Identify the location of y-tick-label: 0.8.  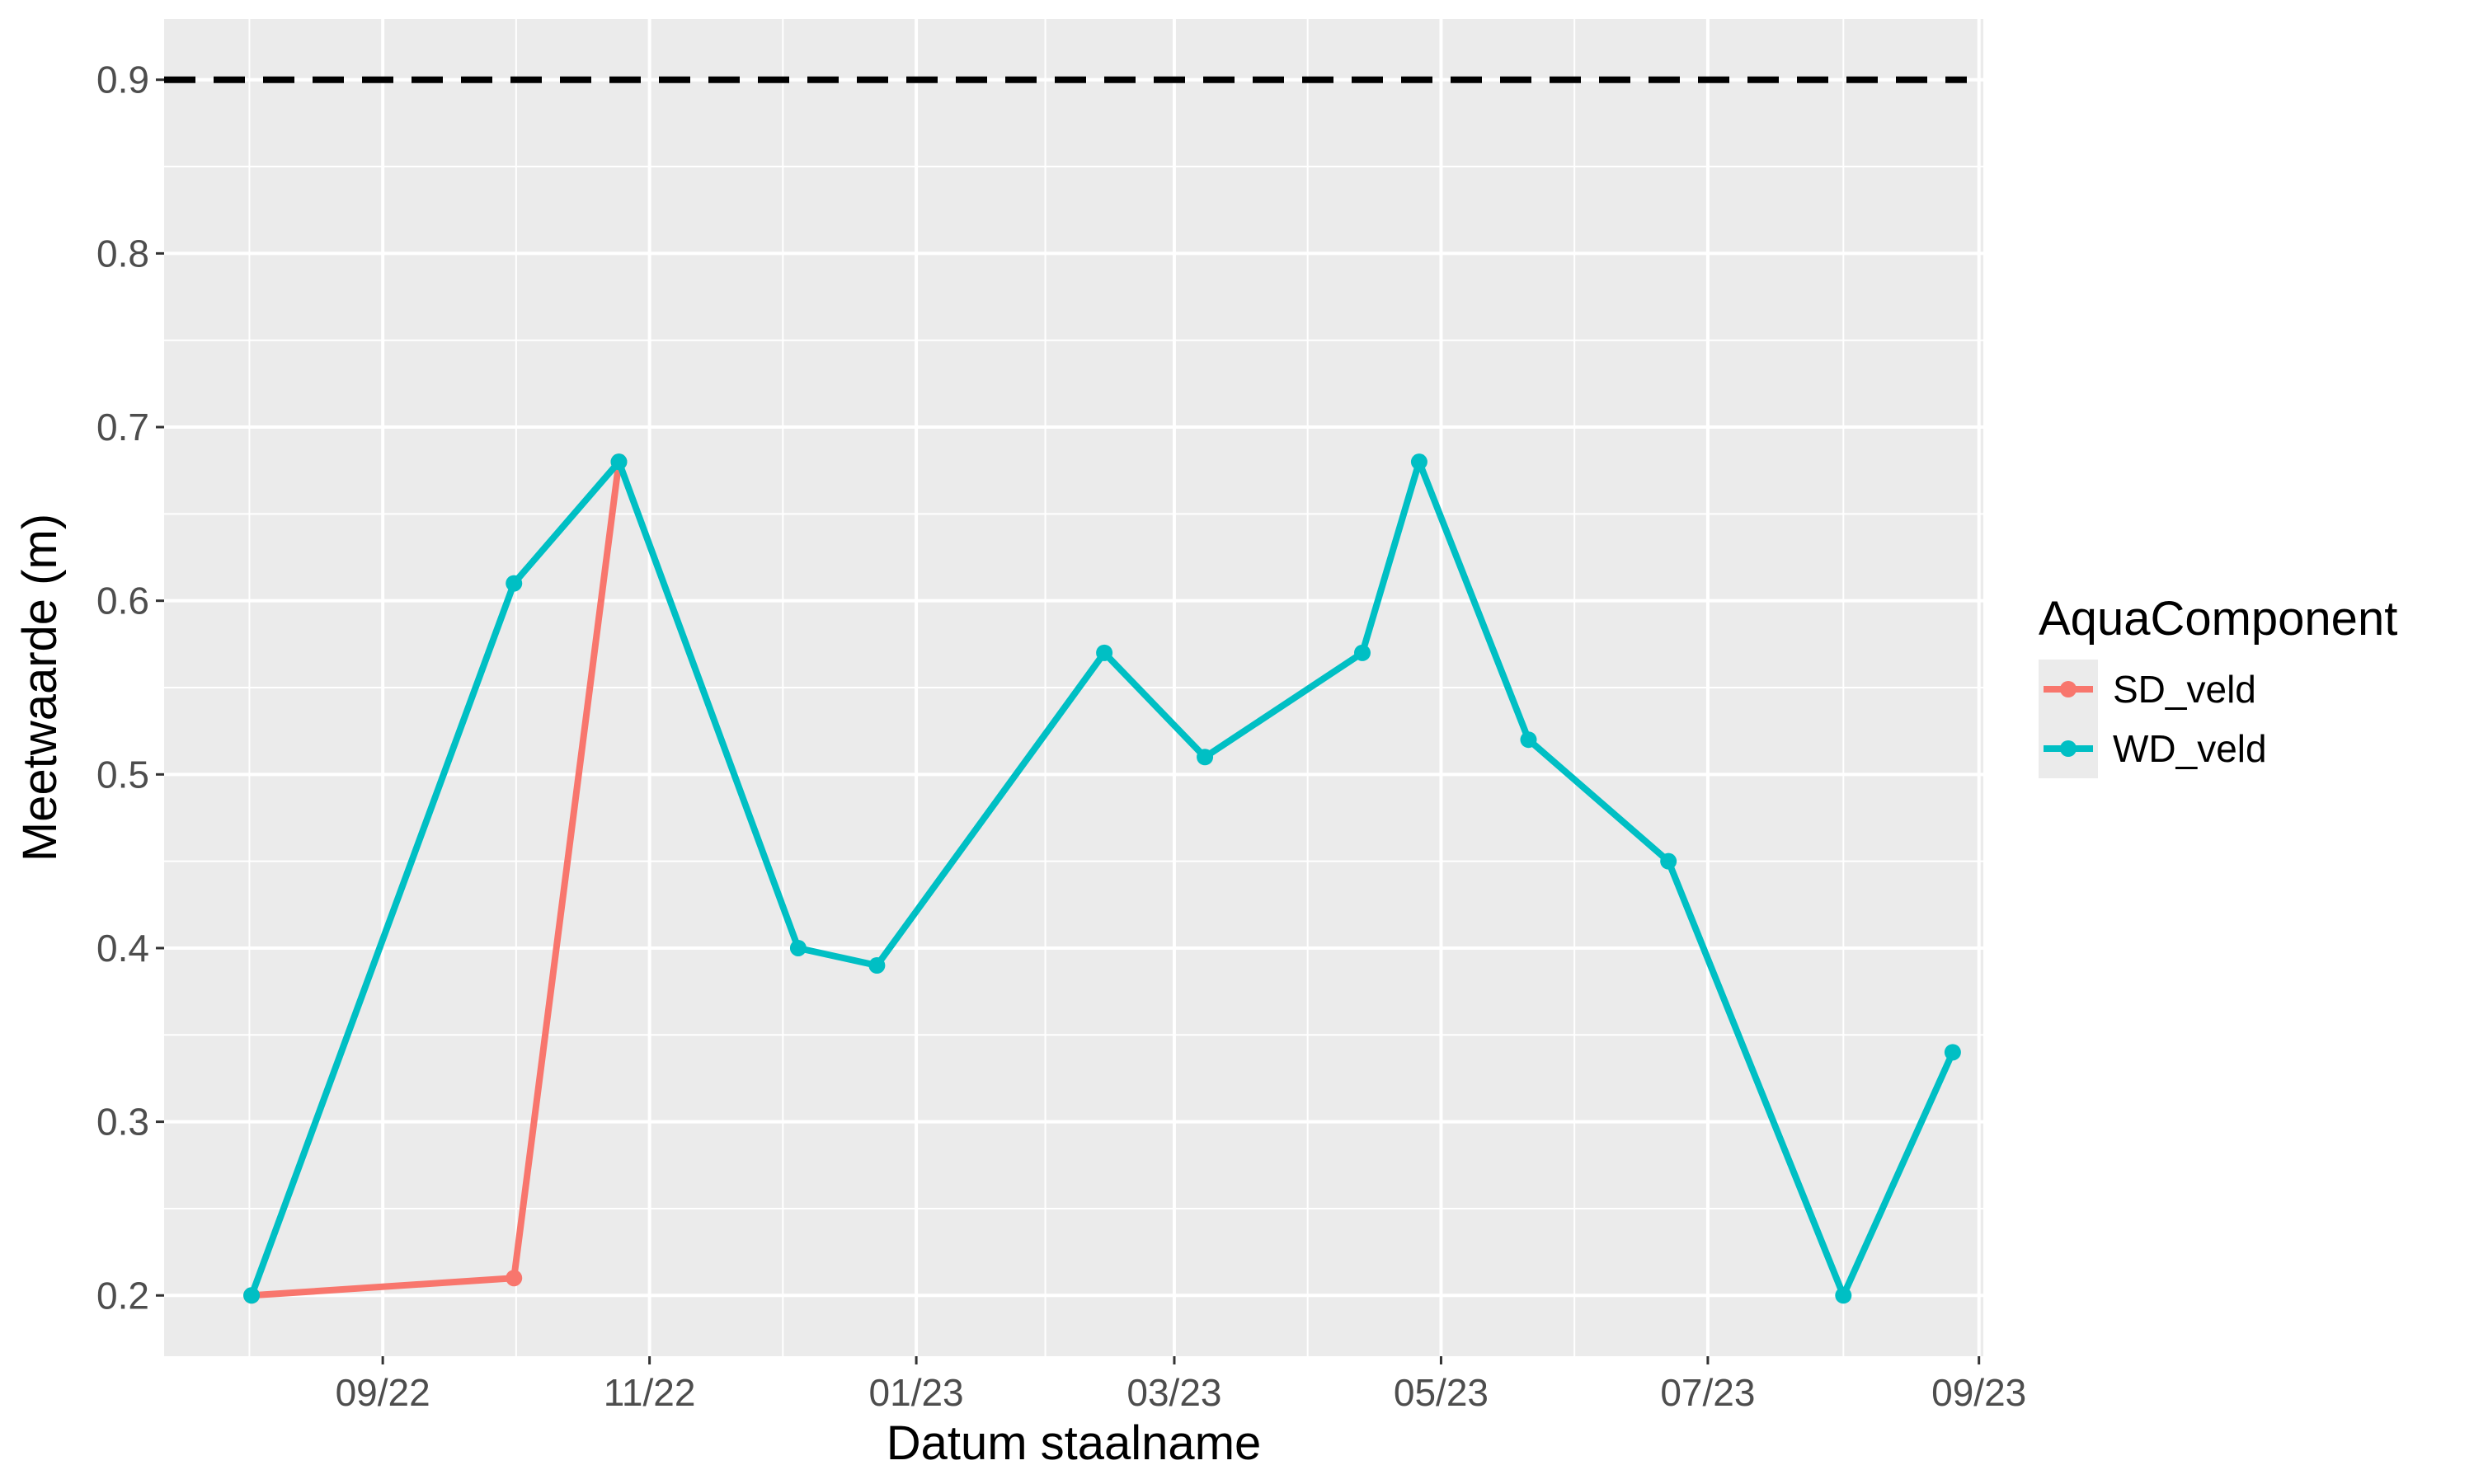
(122, 253).